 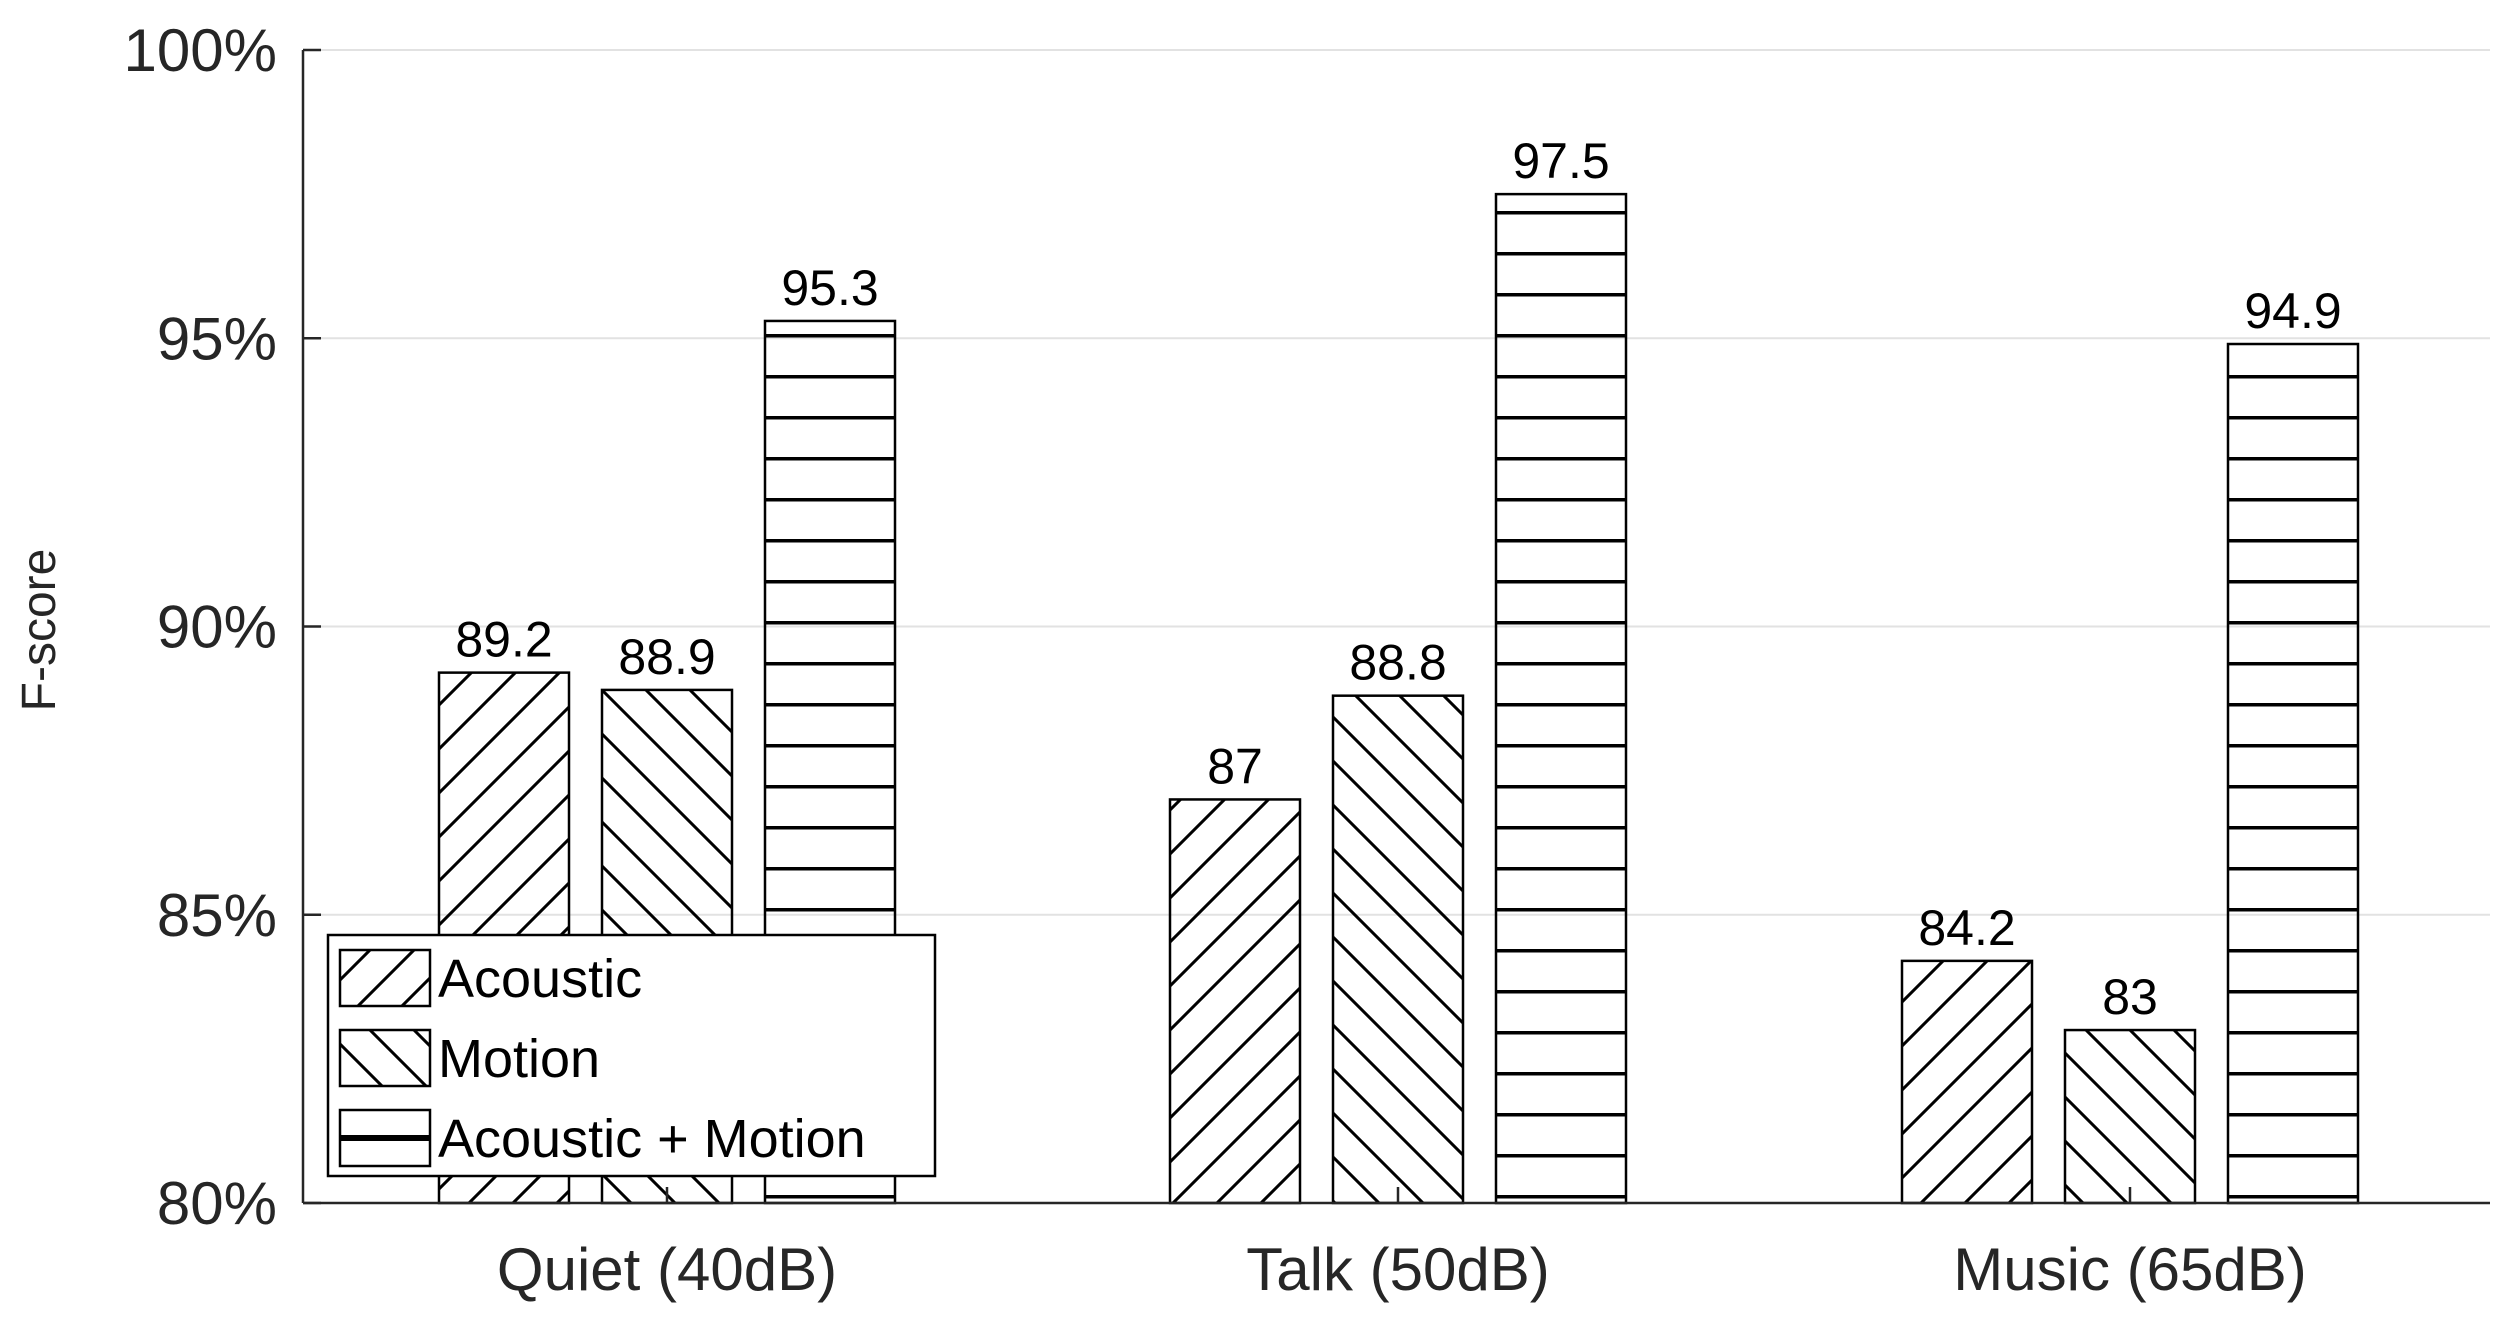 I want to click on data-label-acoustic: 89.2, so click(x=503, y=640).